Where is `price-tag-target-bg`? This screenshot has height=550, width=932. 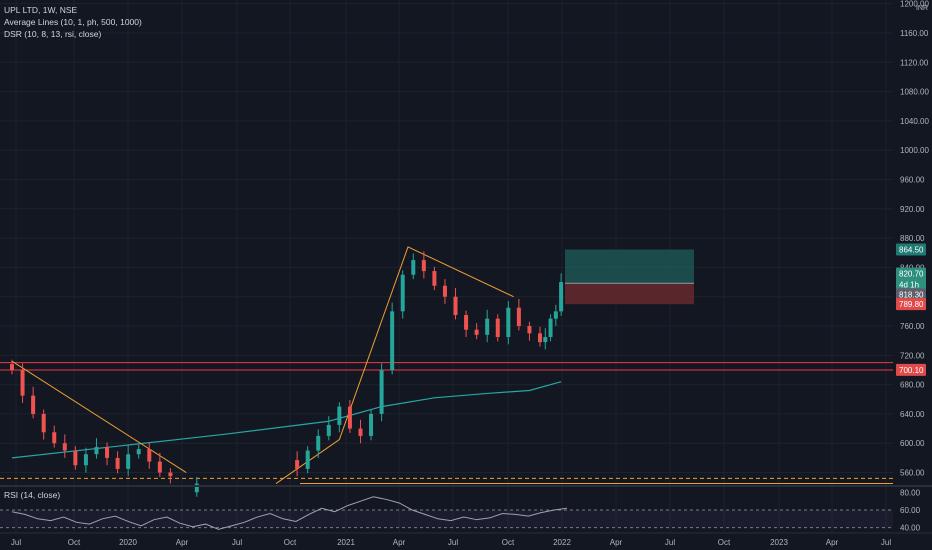
price-tag-target-bg is located at coordinates (911, 249).